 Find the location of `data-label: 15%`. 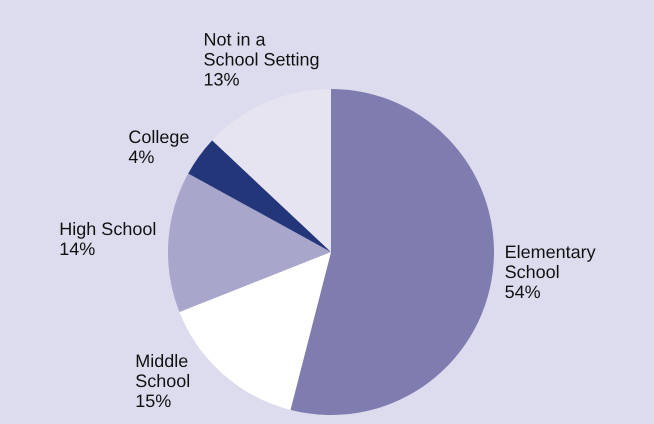

data-label: 15% is located at coordinates (153, 401).